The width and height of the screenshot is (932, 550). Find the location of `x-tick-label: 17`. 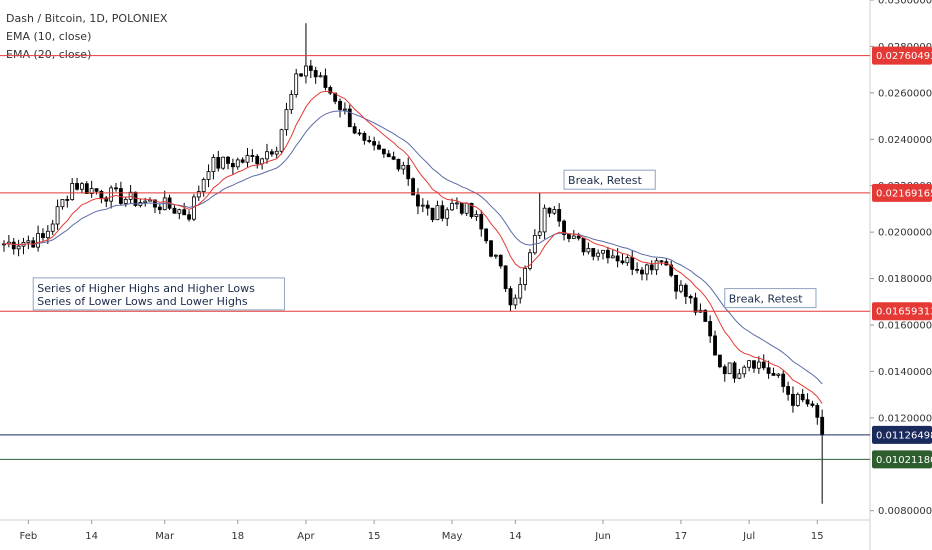

x-tick-label: 17 is located at coordinates (681, 536).